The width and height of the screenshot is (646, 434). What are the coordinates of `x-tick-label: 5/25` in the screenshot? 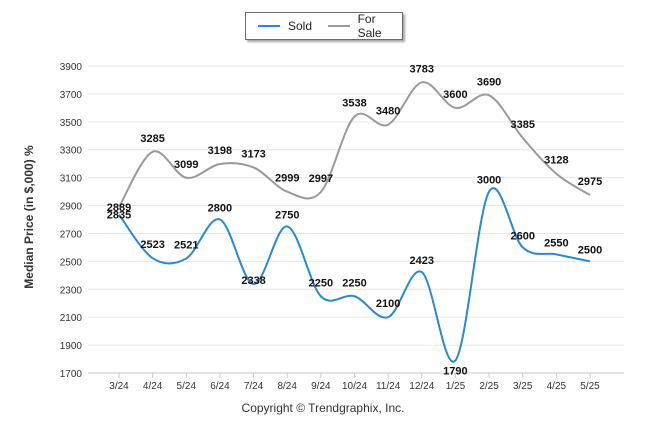 It's located at (590, 386).